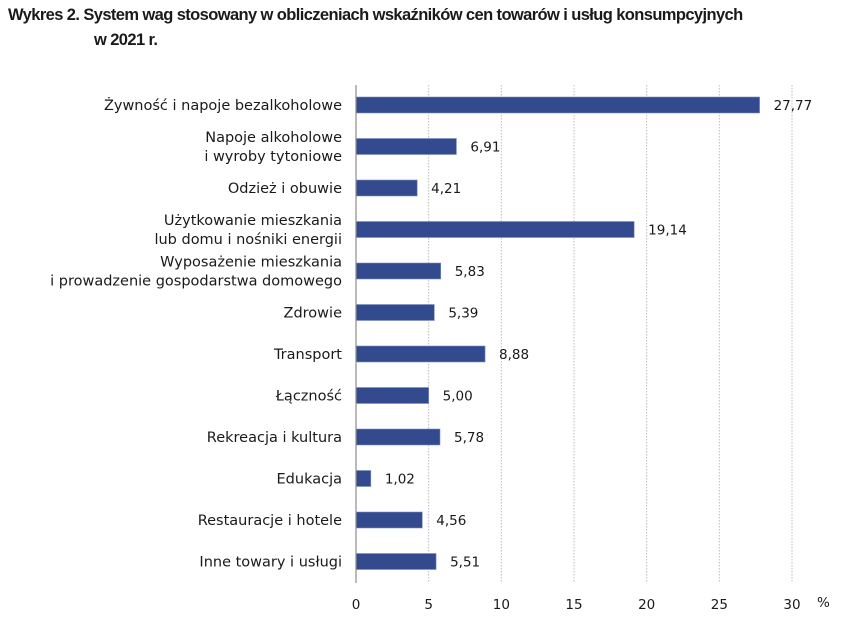 This screenshot has width=845, height=619. What do you see at coordinates (469, 438) in the screenshot?
I see `value-label: 5,78` at bounding box center [469, 438].